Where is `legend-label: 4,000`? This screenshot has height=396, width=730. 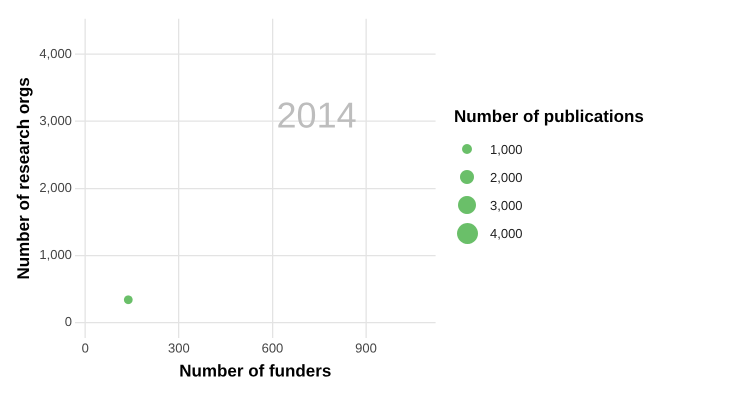
legend-label: 4,000 is located at coordinates (506, 233).